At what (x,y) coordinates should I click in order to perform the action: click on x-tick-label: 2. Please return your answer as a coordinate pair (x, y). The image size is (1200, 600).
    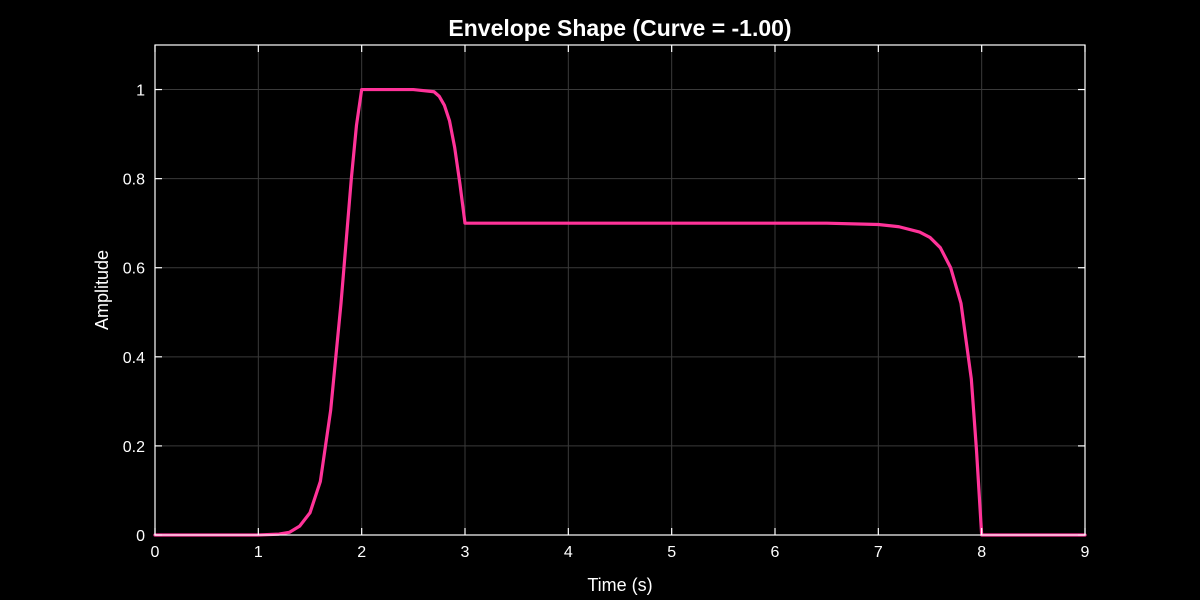
    Looking at the image, I should click on (361, 552).